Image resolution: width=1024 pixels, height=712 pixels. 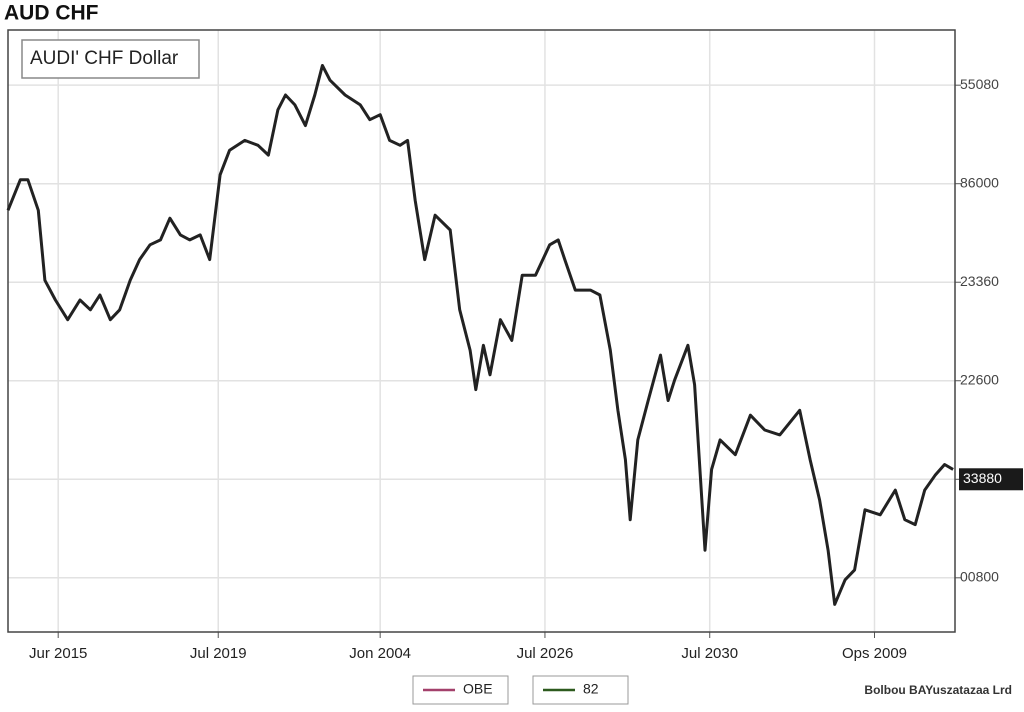 I want to click on last-value-tag, so click(x=991, y=479).